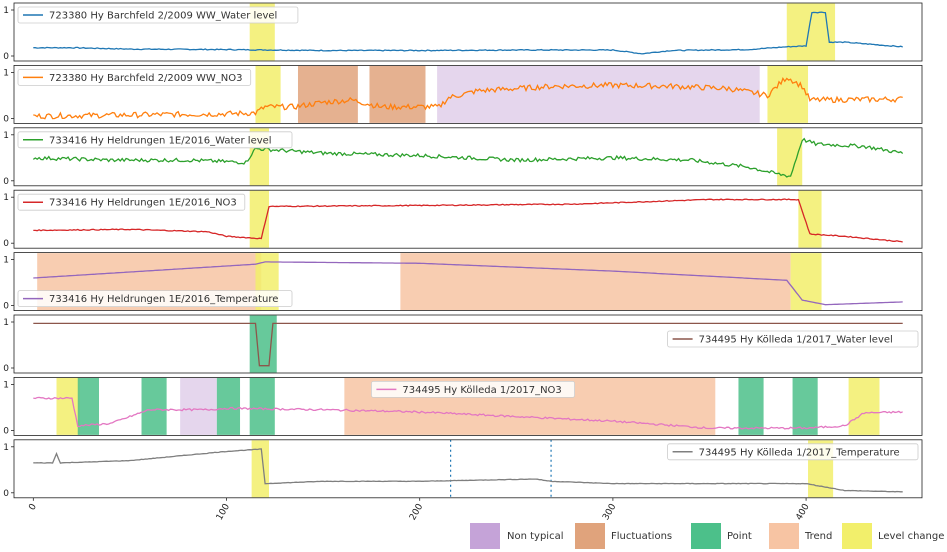 Image resolution: width=947 pixels, height=552 pixels. Describe the element at coordinates (6, 244) in the screenshot. I see `y-tick-label-4-1: 0` at that location.